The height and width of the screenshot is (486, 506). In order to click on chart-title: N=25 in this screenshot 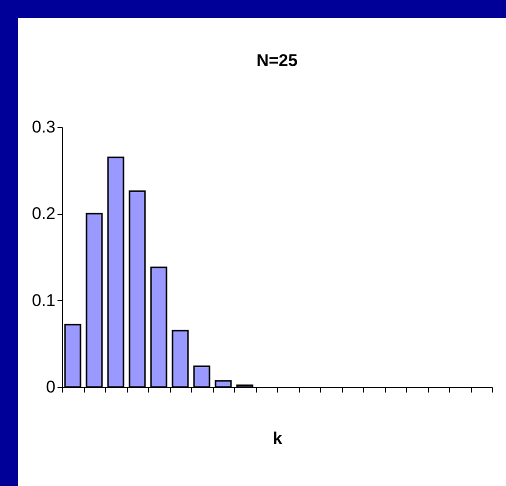, I will do `click(277, 60)`.